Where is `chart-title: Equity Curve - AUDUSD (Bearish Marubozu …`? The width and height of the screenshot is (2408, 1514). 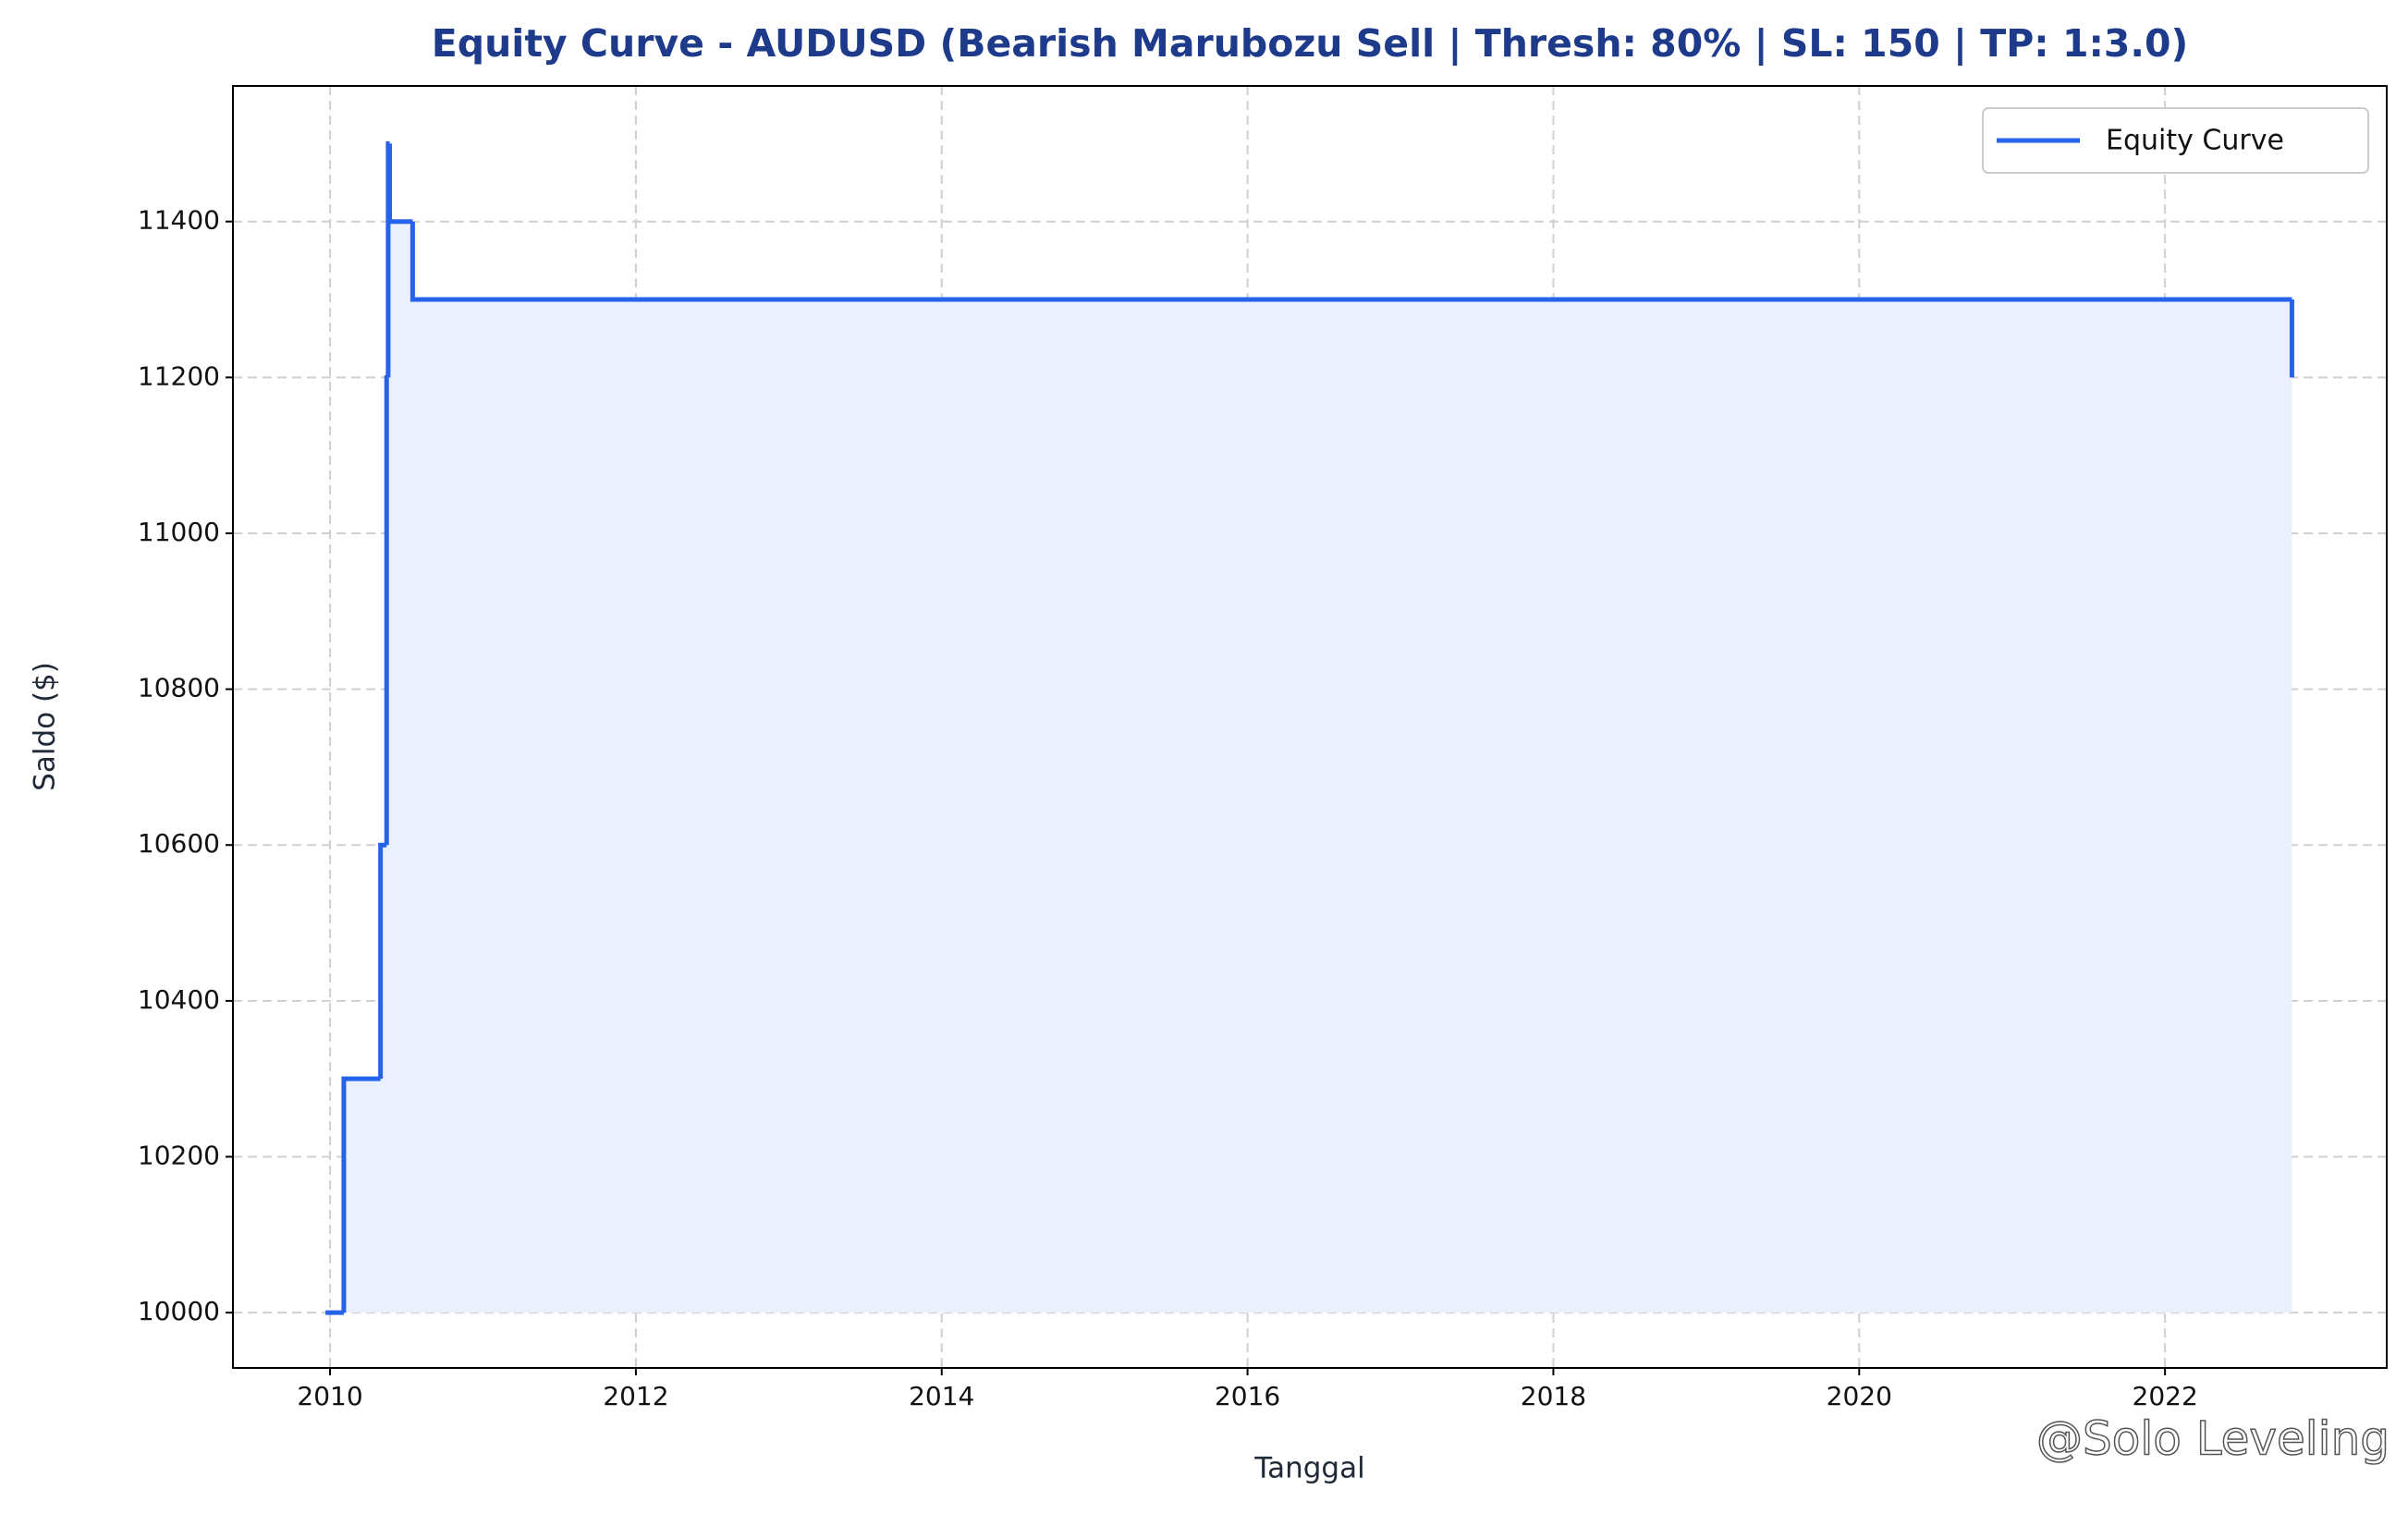 chart-title: Equity Curve - AUDUSD (Bearish Marubozu … is located at coordinates (1310, 44).